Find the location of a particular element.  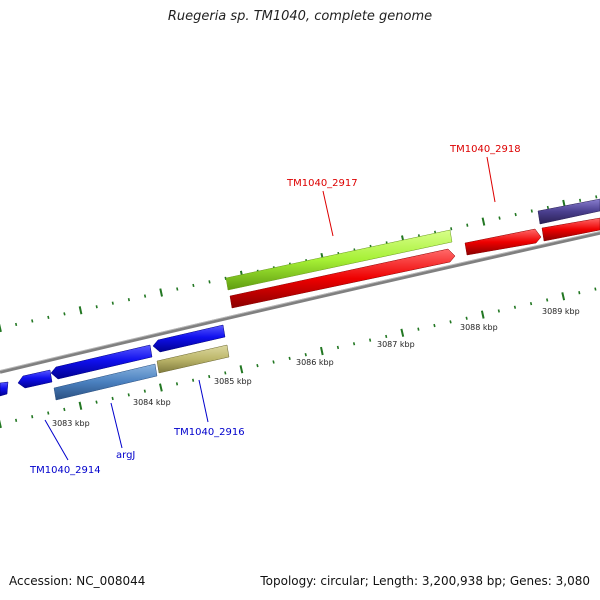

label-tm1040-2918: TM1040_2918 is located at coordinates (485, 149).